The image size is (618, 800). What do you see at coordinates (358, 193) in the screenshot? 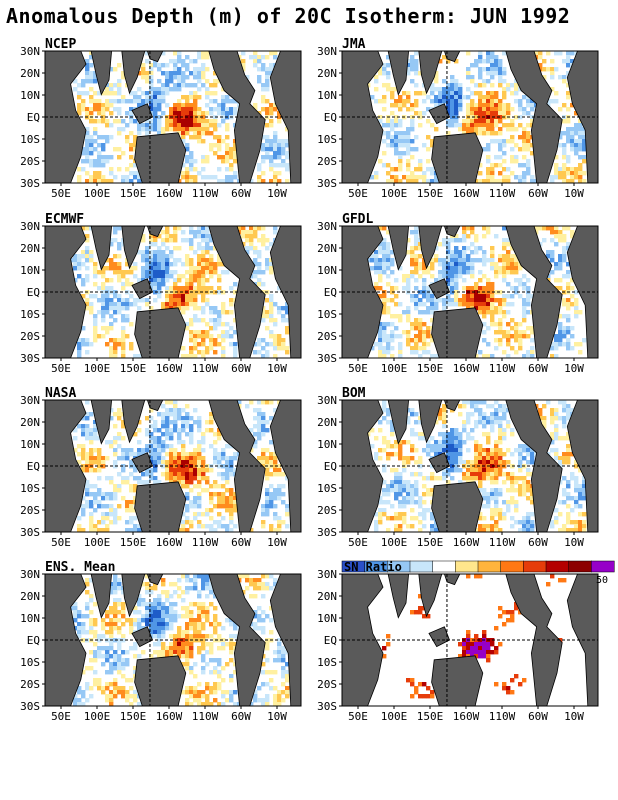
I see `x-tick-label: 50E` at bounding box center [358, 193].